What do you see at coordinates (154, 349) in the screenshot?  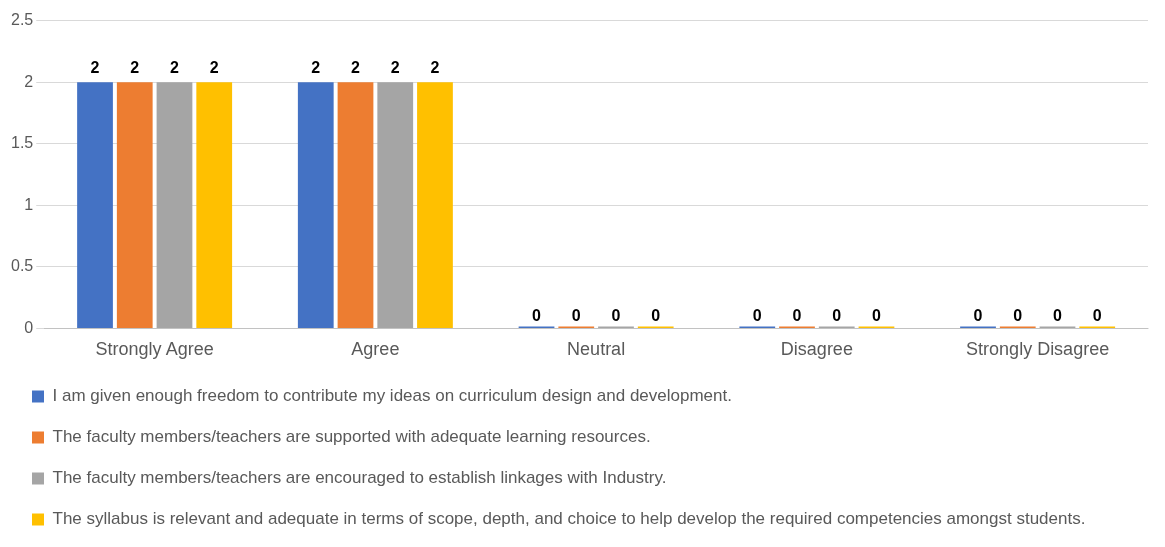 I see `x-tick-label: Strongly Agree` at bounding box center [154, 349].